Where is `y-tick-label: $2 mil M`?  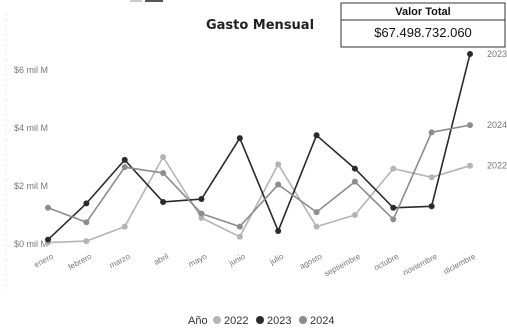 y-tick-label: $2 mil M is located at coordinates (31, 186).